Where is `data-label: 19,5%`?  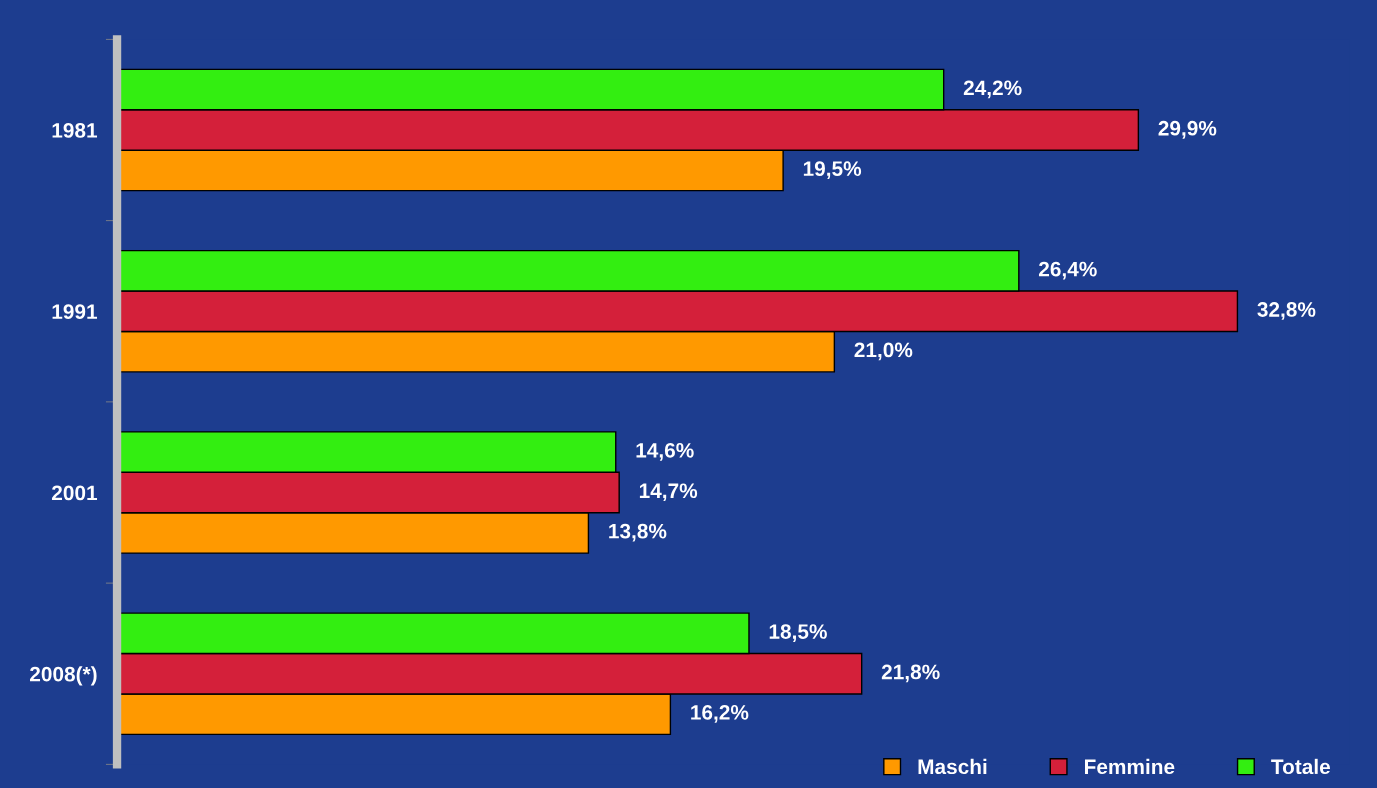 data-label: 19,5% is located at coordinates (832, 170).